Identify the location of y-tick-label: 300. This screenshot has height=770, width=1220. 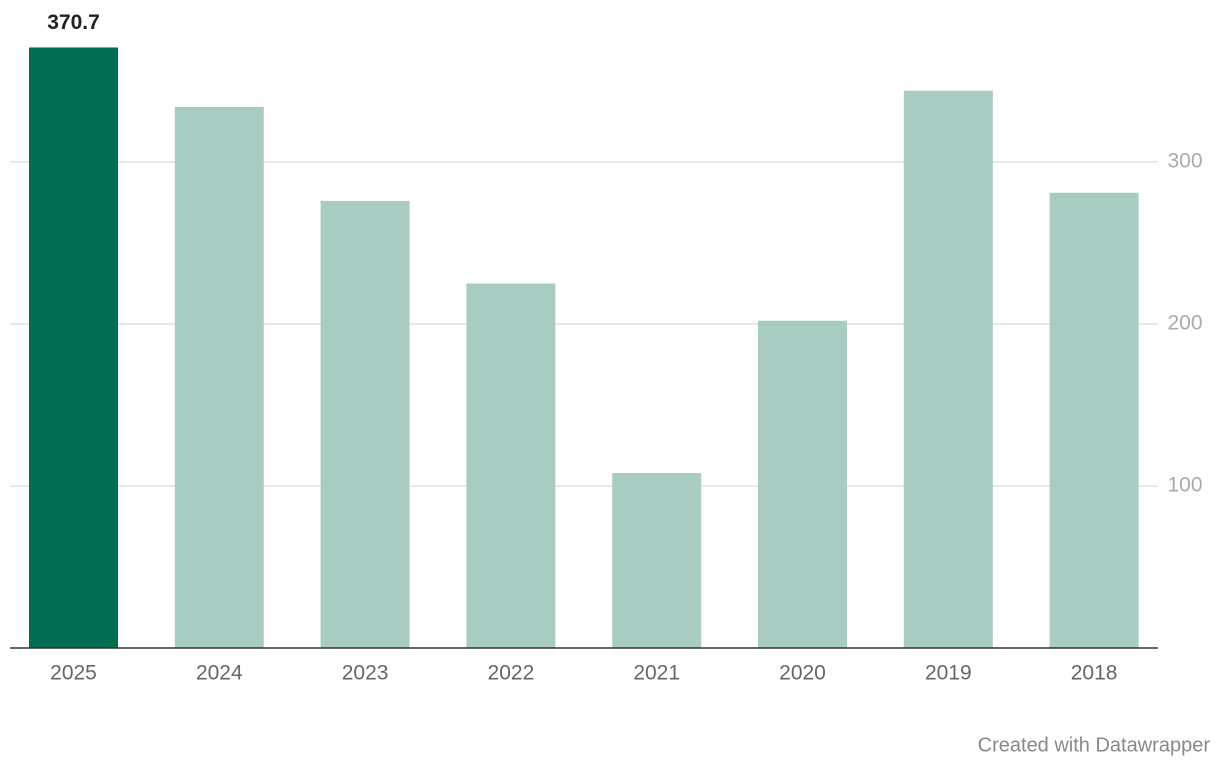
(1184, 161).